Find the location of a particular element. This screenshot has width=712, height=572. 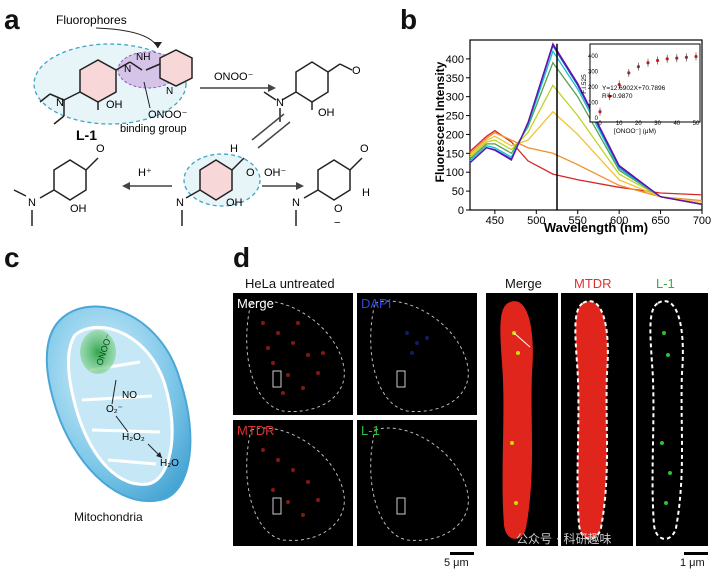

panel-label-a: a is located at coordinates (12, 19).